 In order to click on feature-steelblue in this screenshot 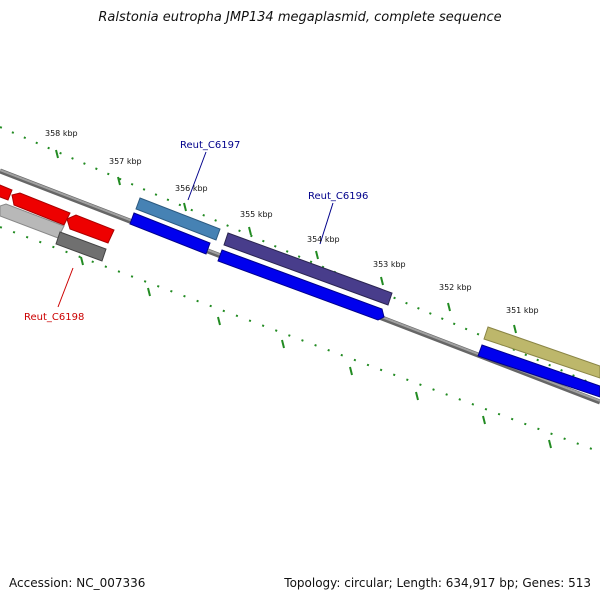, I will do `click(178, 219)`.